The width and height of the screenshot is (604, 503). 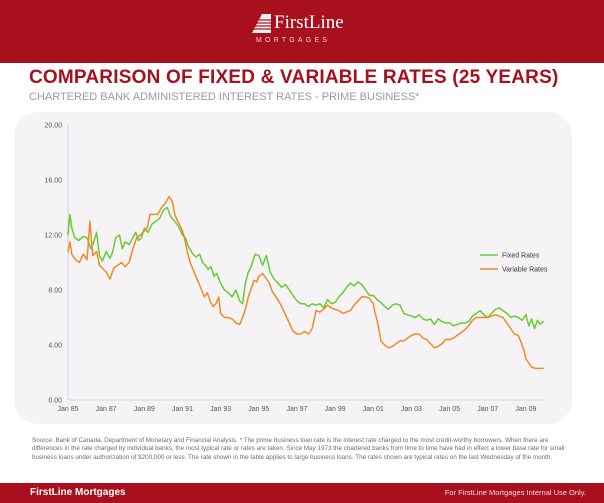 I want to click on y-tick-label: 16.00, so click(x=53, y=181).